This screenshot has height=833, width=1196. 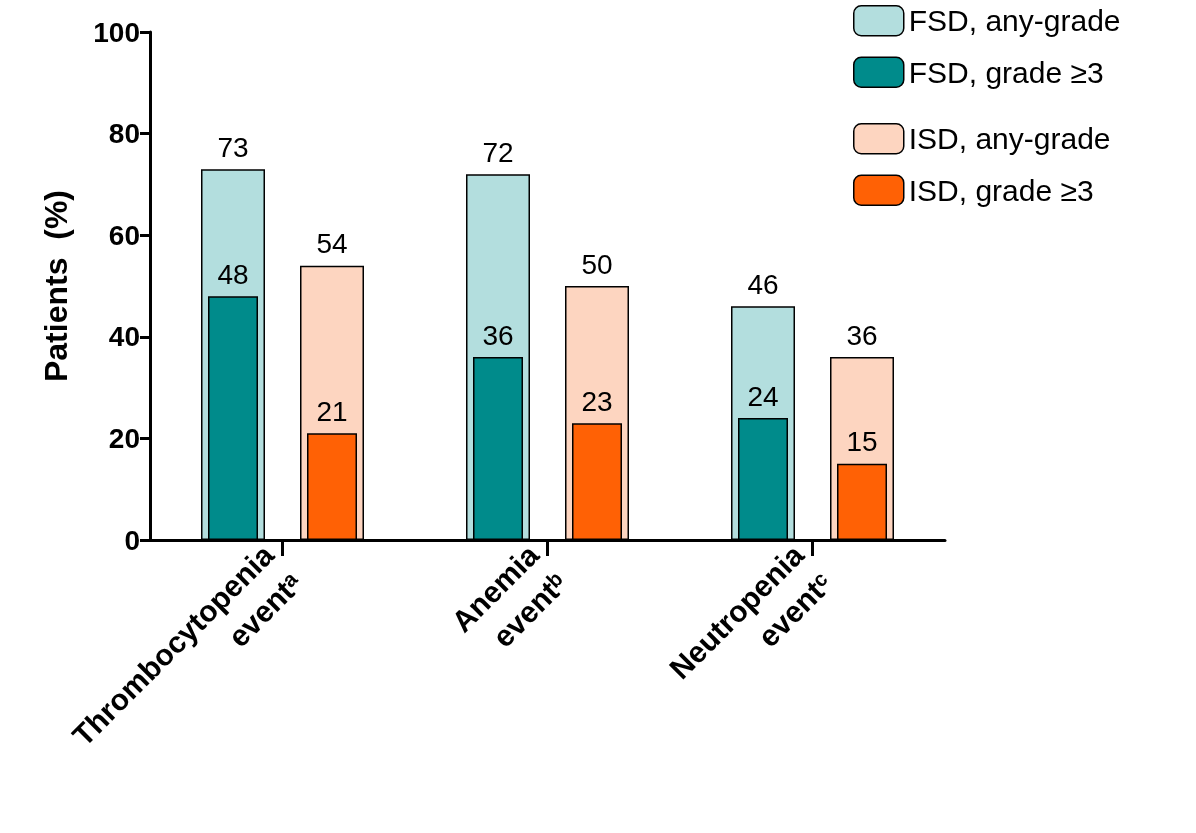 What do you see at coordinates (116, 32) in the screenshot?
I see `y-tick-label: 100` at bounding box center [116, 32].